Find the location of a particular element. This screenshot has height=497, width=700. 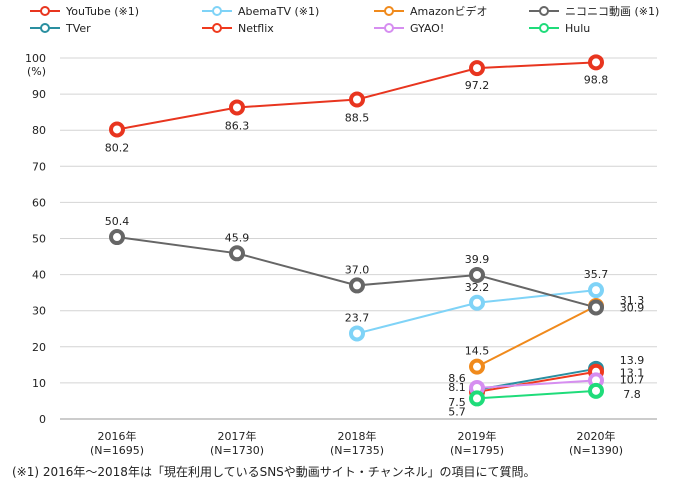

y-tick-label: 60 is located at coordinates (39, 202).